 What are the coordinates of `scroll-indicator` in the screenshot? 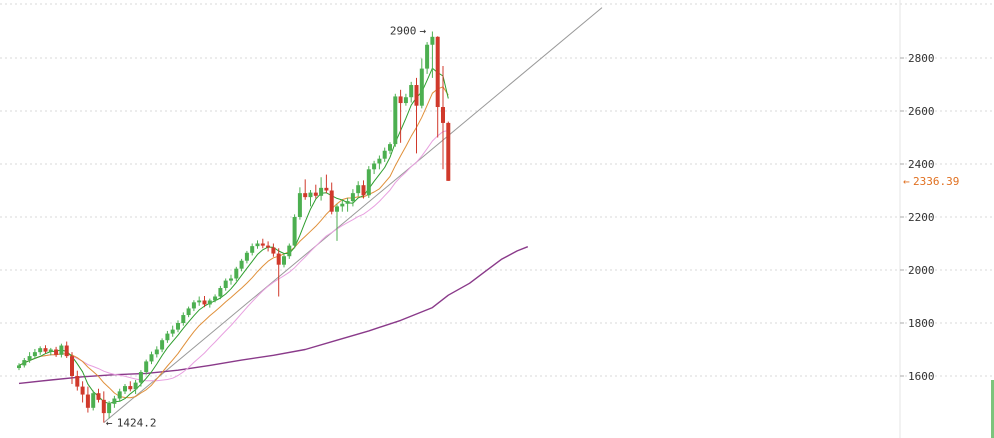 It's located at (992, 409).